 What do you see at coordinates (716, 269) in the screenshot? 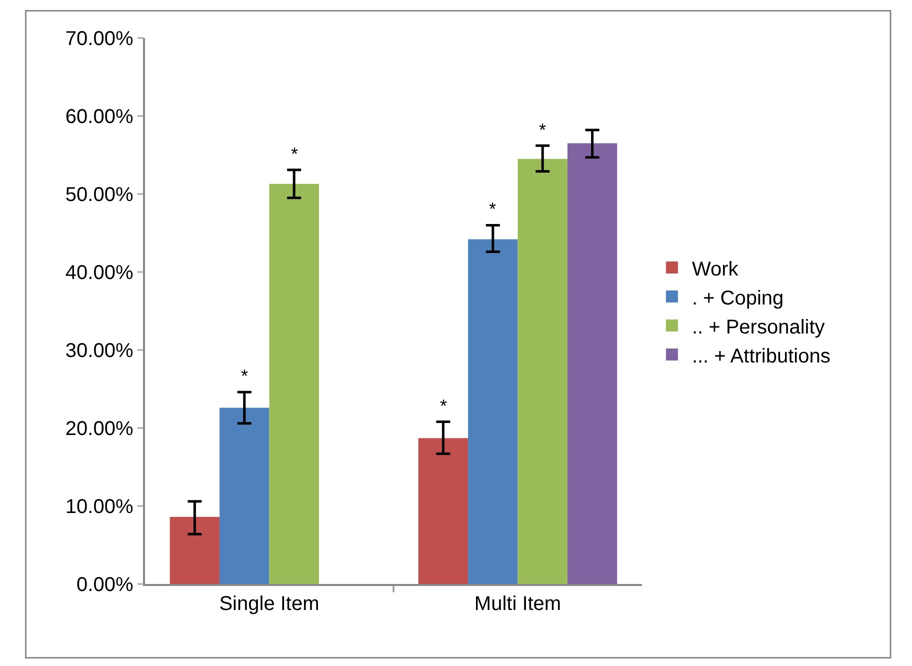
I see `legend-label: Work` at bounding box center [716, 269].